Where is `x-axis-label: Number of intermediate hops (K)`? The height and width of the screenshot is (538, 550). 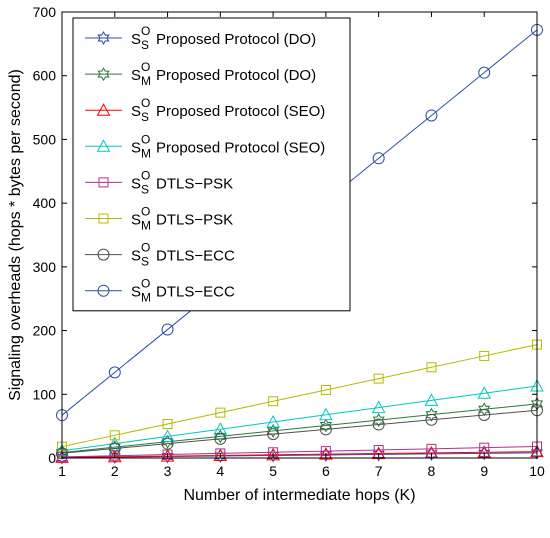 x-axis-label: Number of intermediate hops (K) is located at coordinates (299, 495).